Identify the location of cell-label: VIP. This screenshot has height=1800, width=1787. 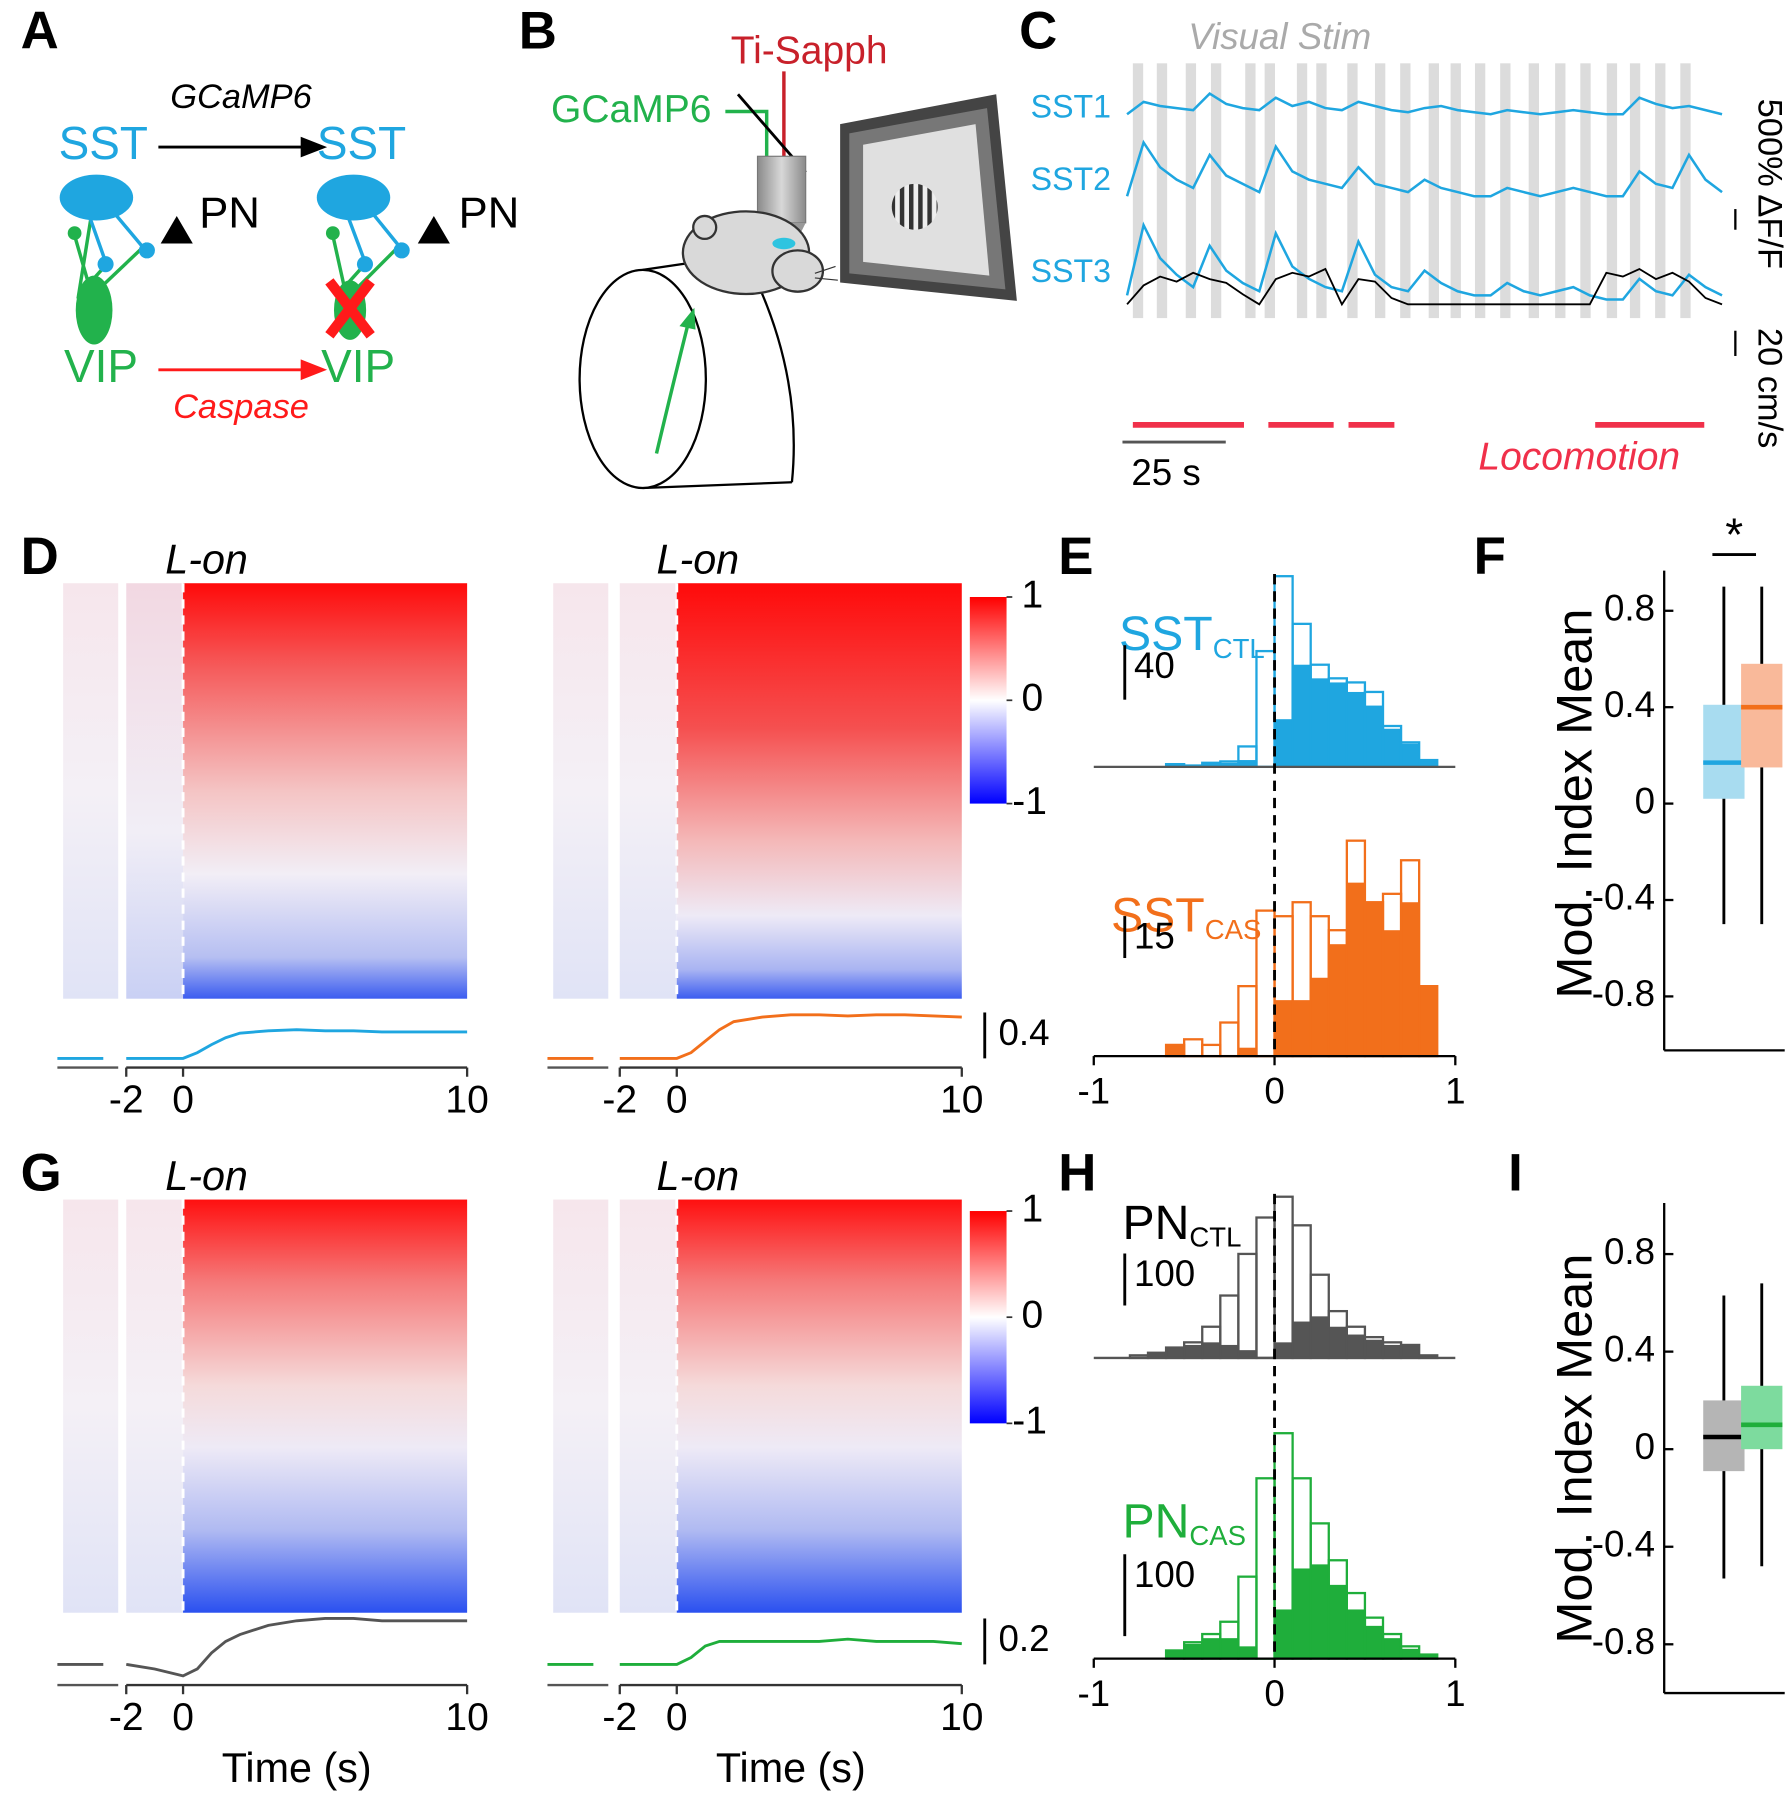
(101, 366).